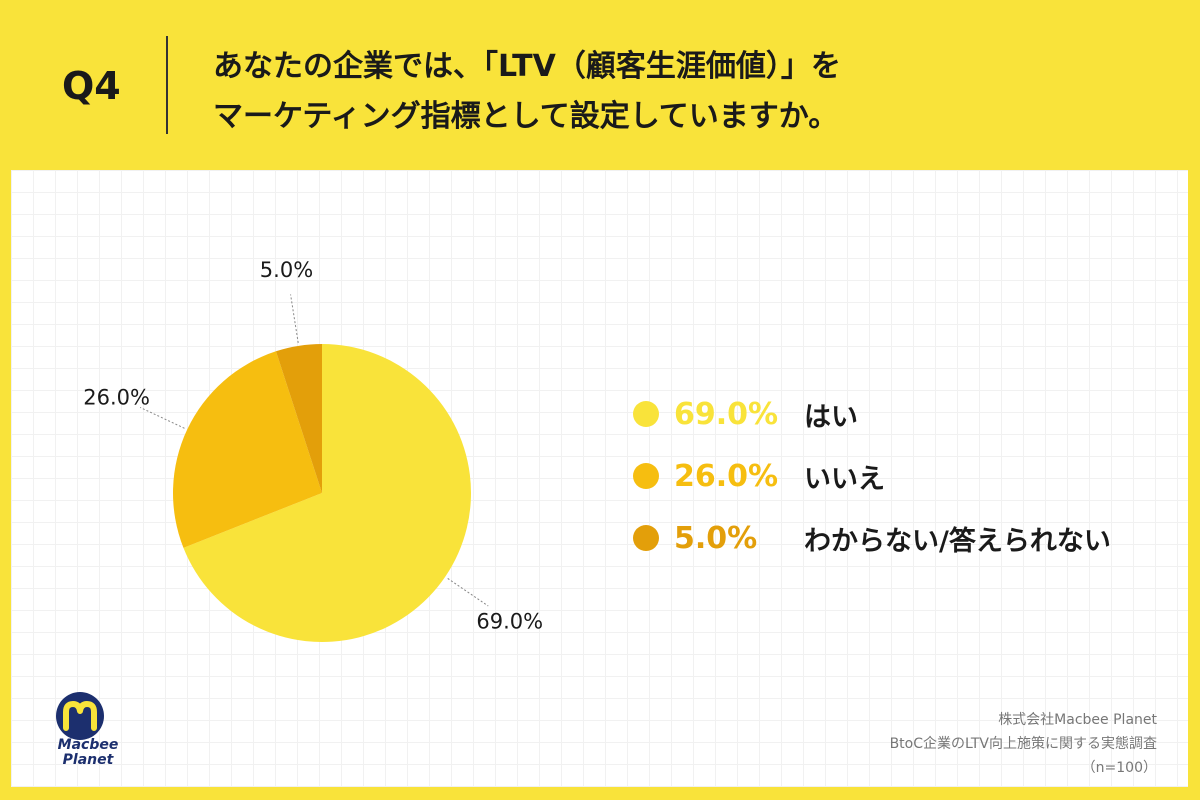 This screenshot has height=800, width=1200. Describe the element at coordinates (527, 66) in the screenshot. I see `question-line-1: あなたの企業では、「LTV（顧客生涯価値）」を` at that location.